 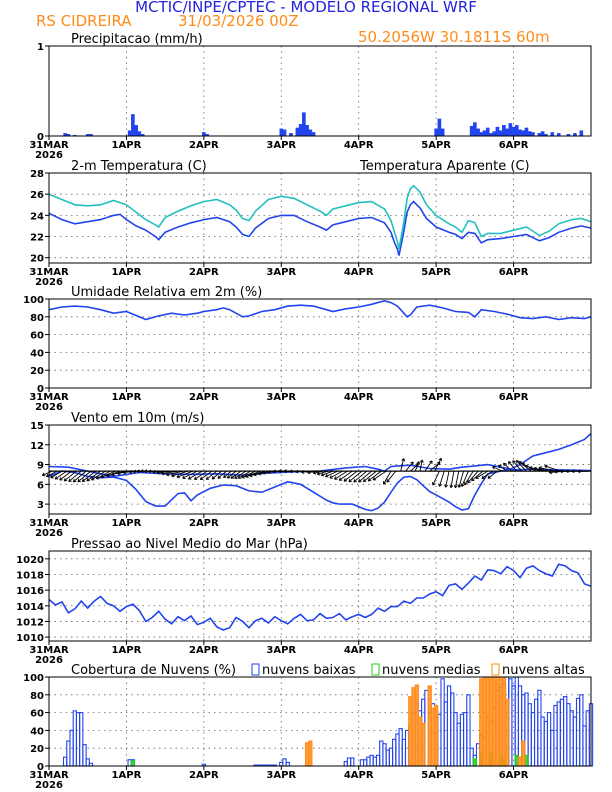 I want to click on y-tick-label: 20, so click(x=37, y=259).